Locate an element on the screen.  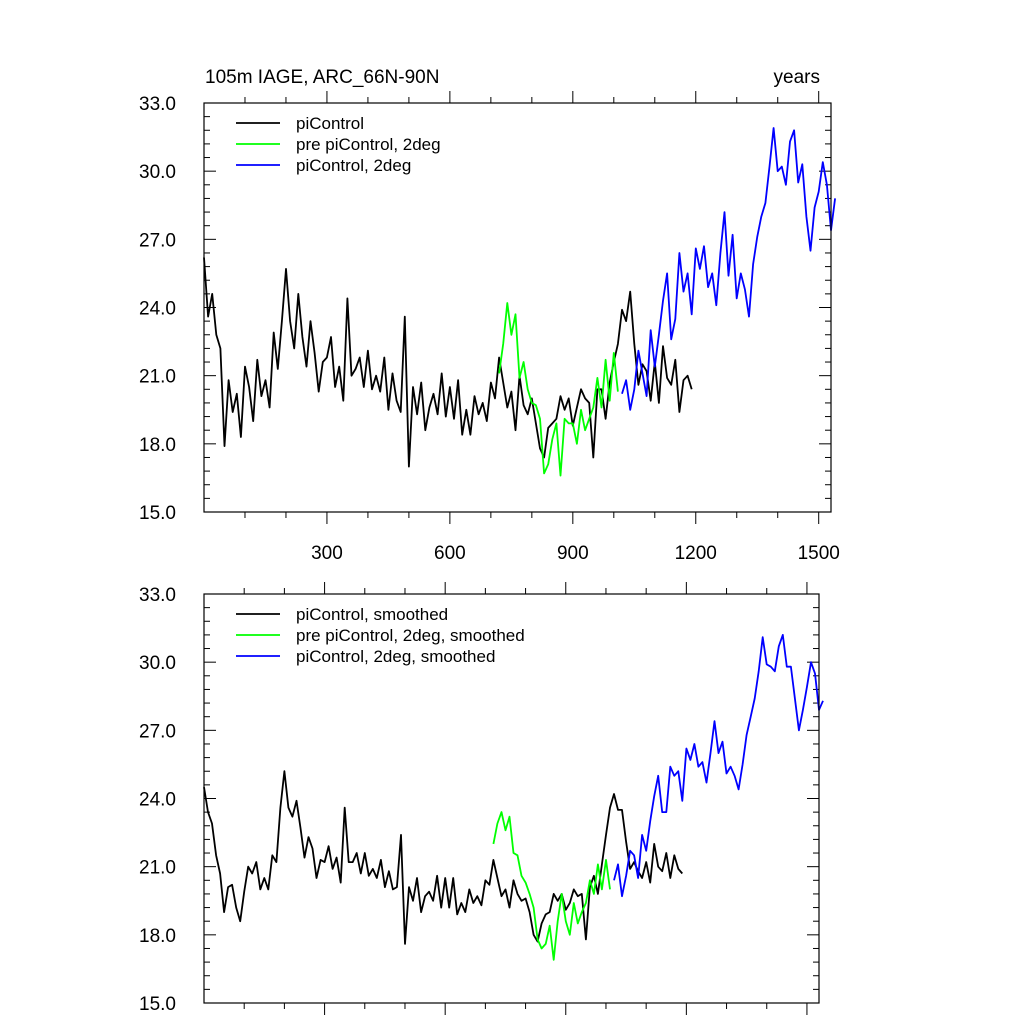
top-y-tick-labels: 15.0 18.0 21.0 24.0 27.0 30.0 33.0 is located at coordinates (157, 309).